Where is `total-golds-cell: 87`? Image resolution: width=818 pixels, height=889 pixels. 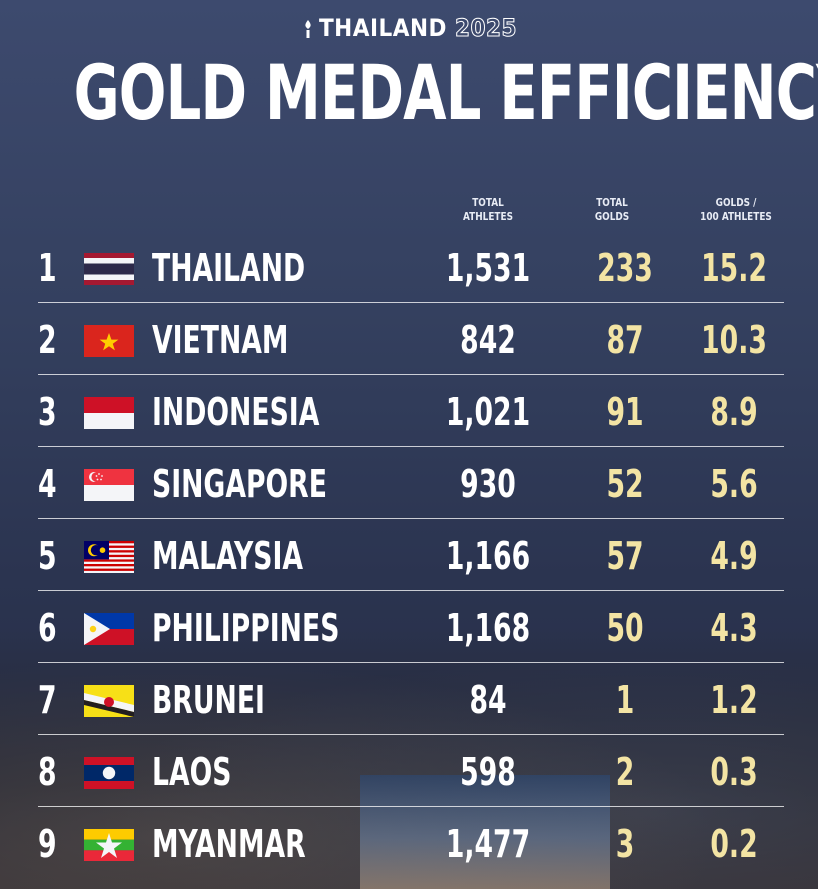 total-golds-cell: 87 is located at coordinates (625, 340).